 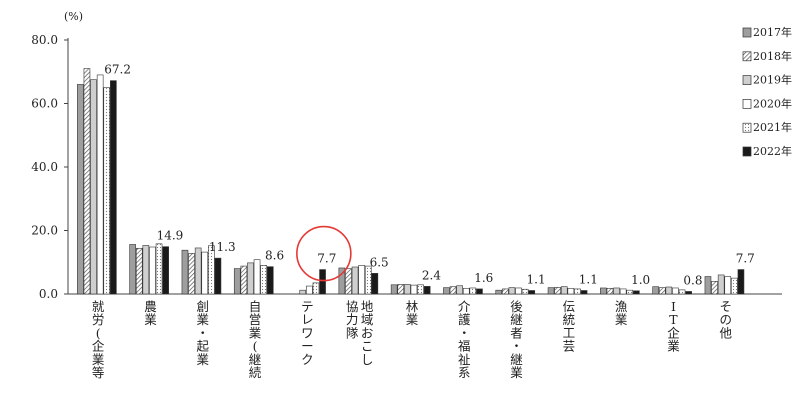 What do you see at coordinates (516, 306) in the screenshot?
I see `category-label-char: 後` at bounding box center [516, 306].